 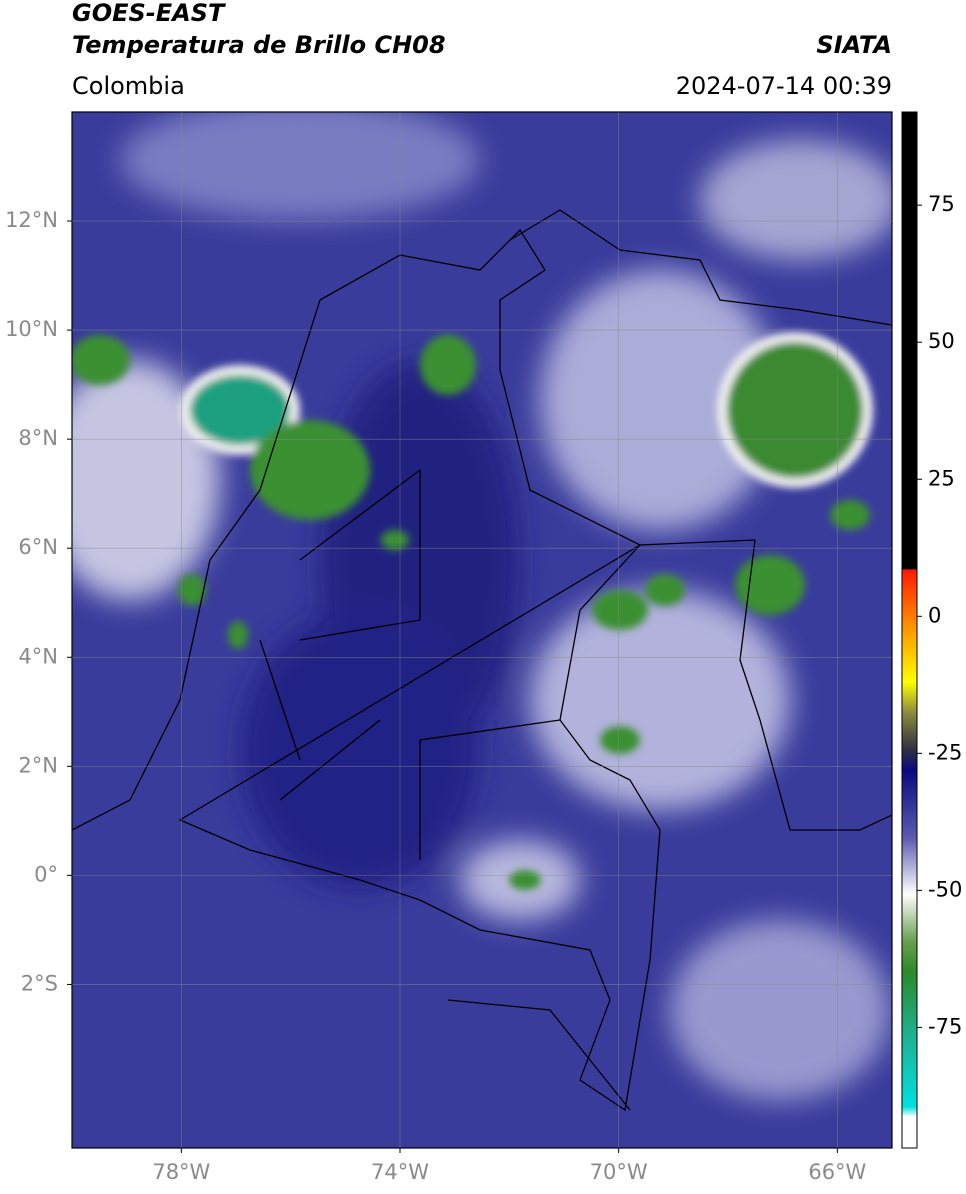 What do you see at coordinates (38, 765) in the screenshot?
I see `y-tick-label: 2°N` at bounding box center [38, 765].